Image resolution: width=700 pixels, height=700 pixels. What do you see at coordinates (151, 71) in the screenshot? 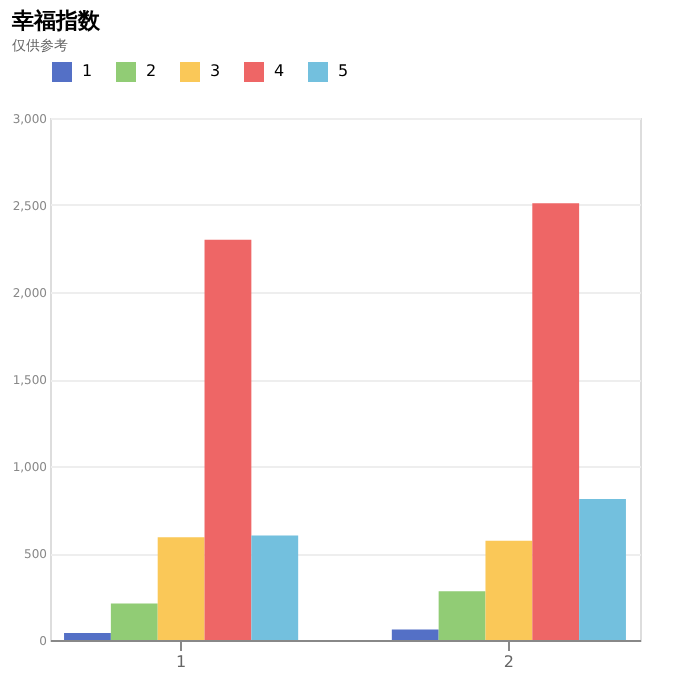
I see `legend-label: 2` at bounding box center [151, 71].